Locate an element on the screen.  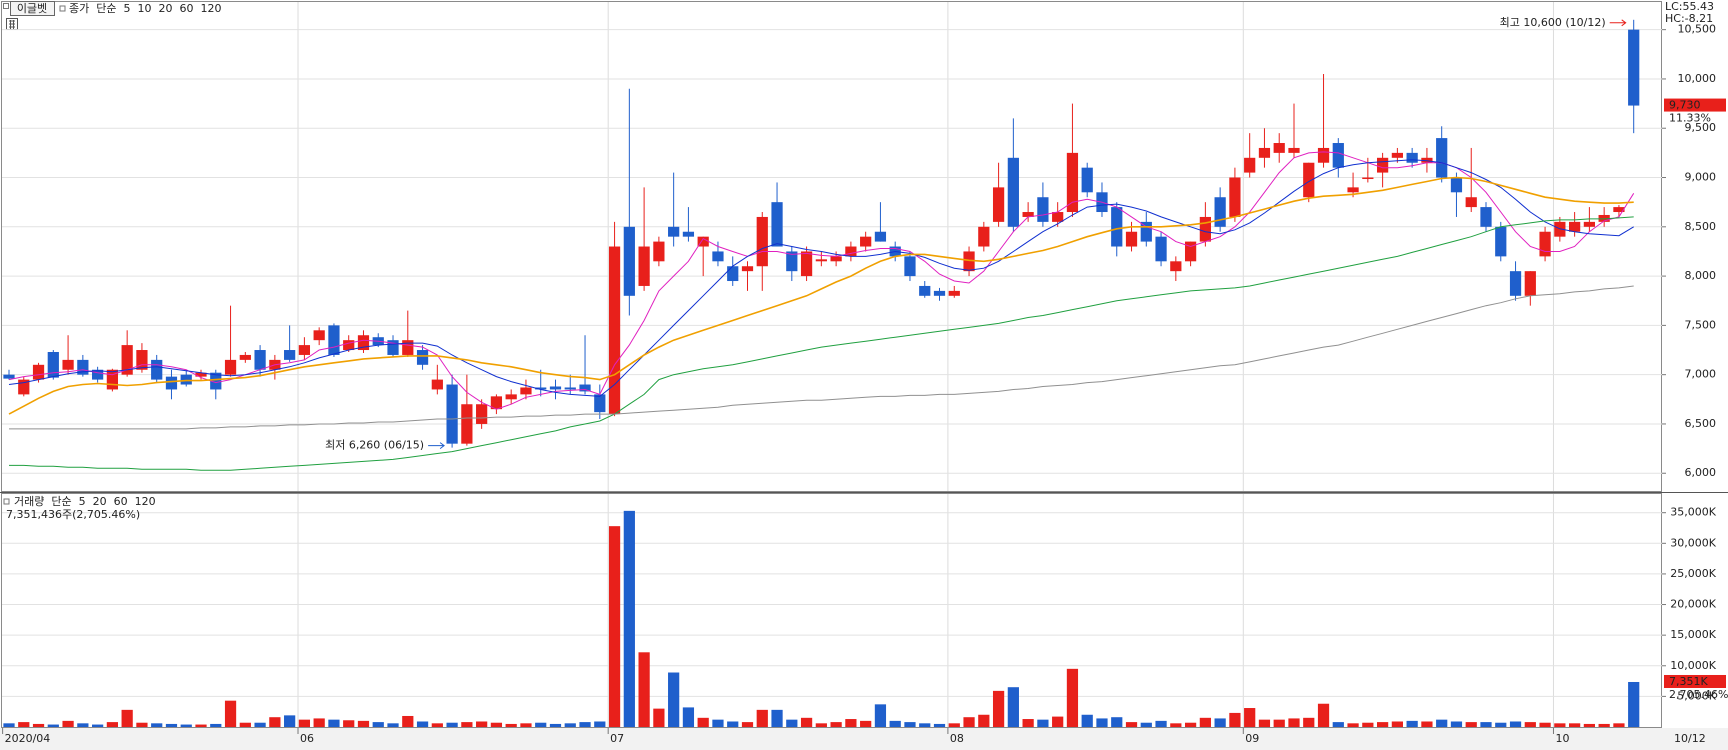
indicator-button is located at coordinates (32, 8).